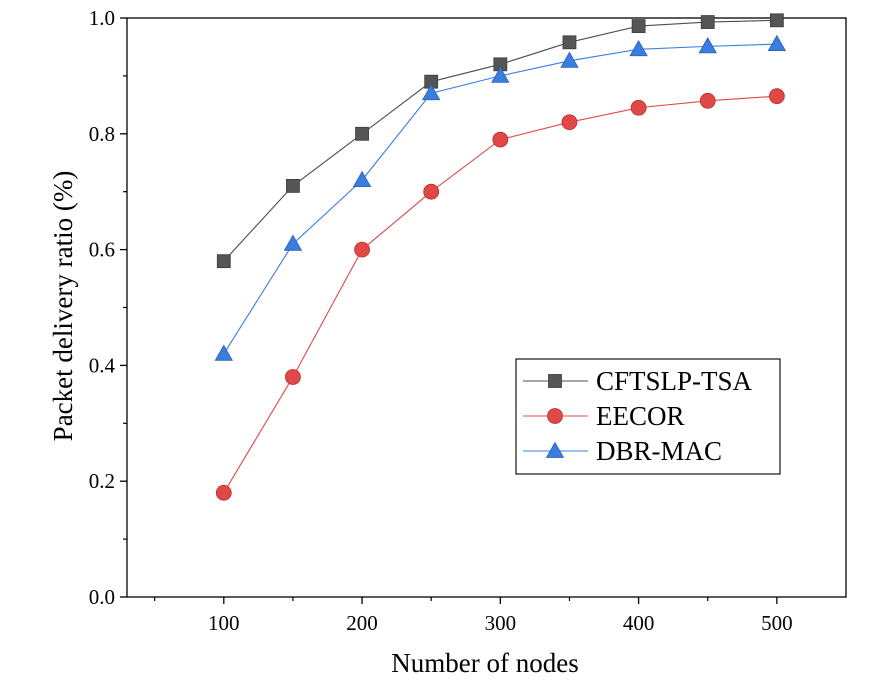 Image resolution: width=894 pixels, height=686 pixels. What do you see at coordinates (102, 250) in the screenshot?
I see `y-tick-label: 0.6` at bounding box center [102, 250].